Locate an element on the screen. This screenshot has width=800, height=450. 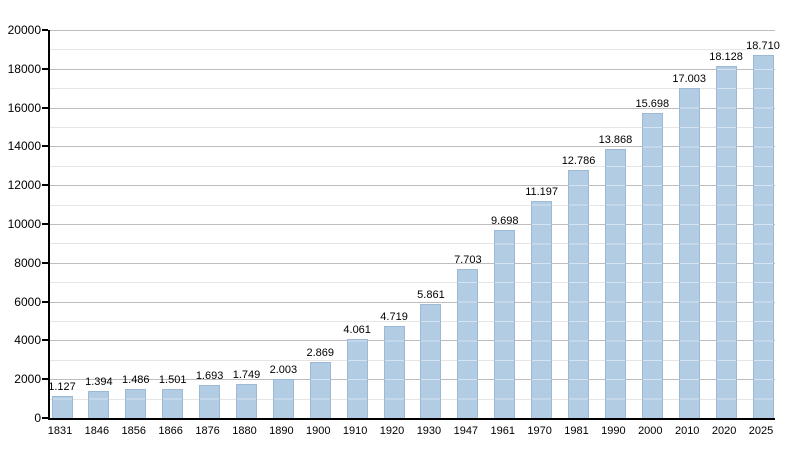
bar-value-label: 18.710 is located at coordinates (763, 46).